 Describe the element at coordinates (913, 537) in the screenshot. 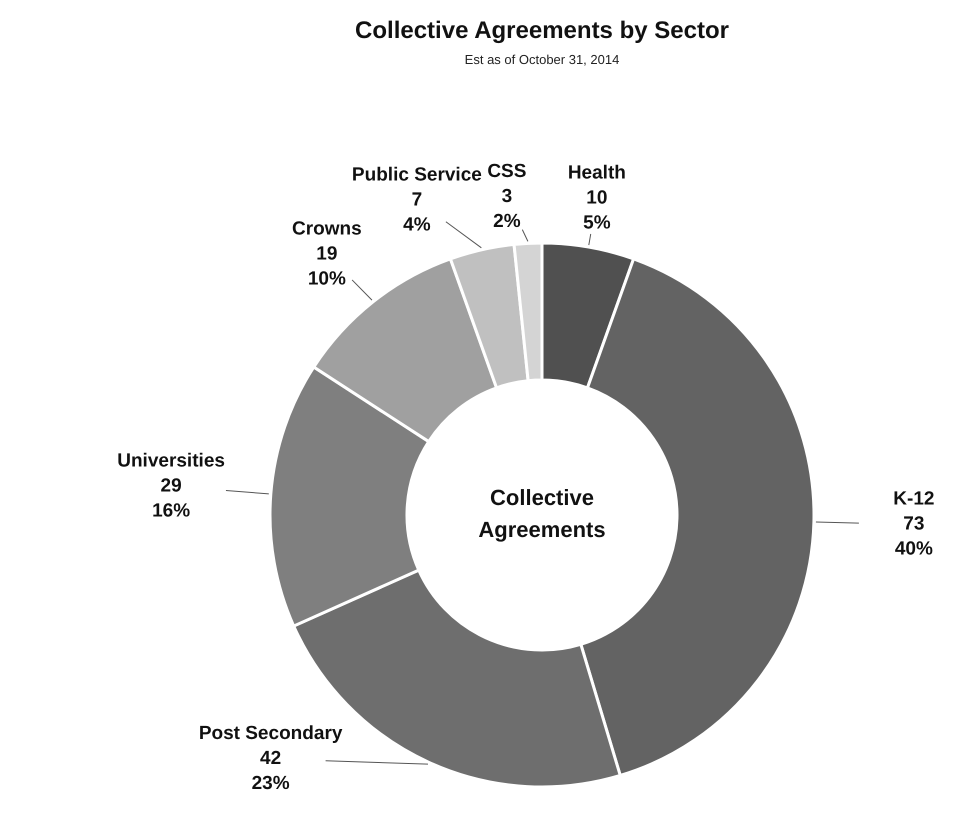

I see `data-label: 73 40%` at that location.